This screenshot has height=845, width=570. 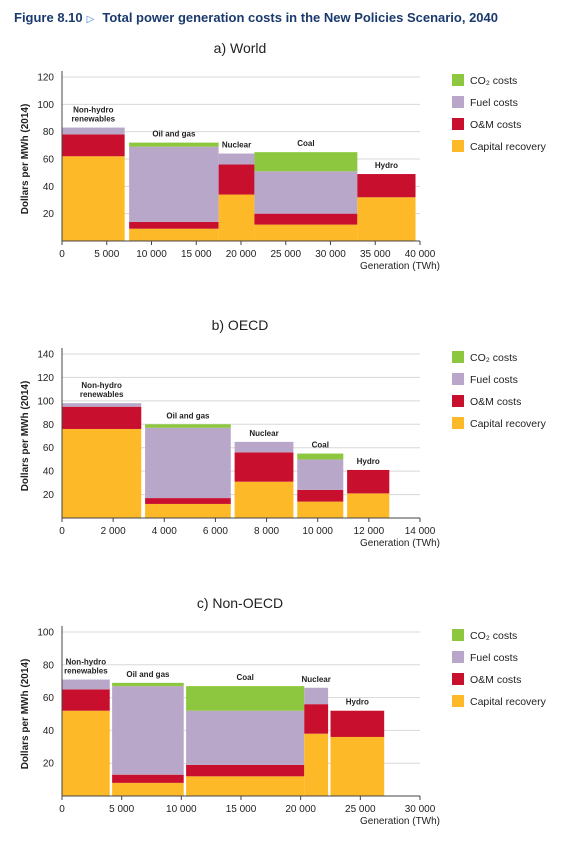 What do you see at coordinates (90, 19) in the screenshot?
I see `play-arrow-icon: ▷` at bounding box center [90, 19].